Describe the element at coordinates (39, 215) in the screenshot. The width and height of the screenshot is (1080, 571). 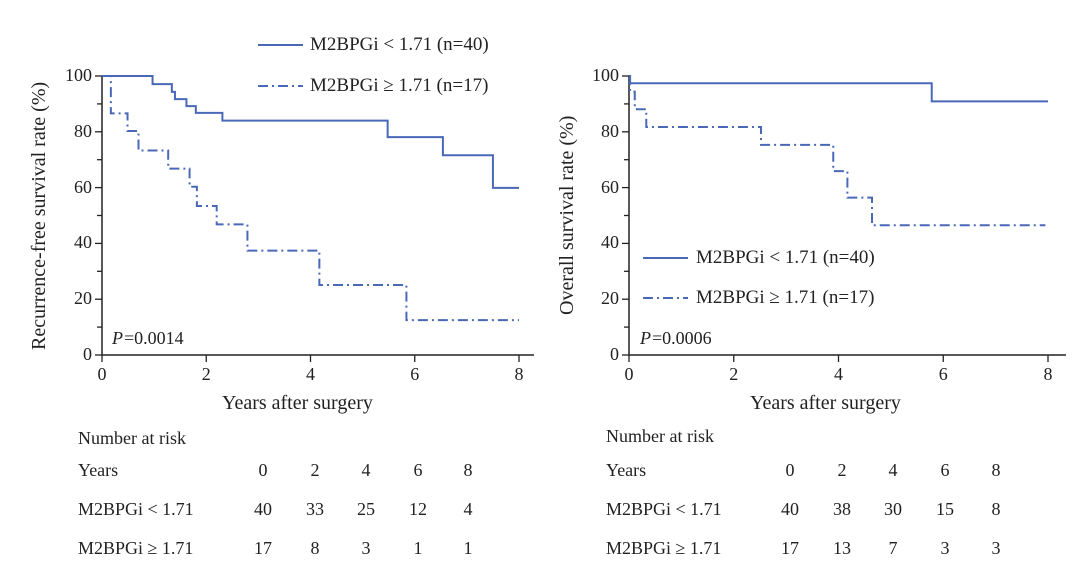
I see `y-axis-label: Recurrence-free survival rate (%)` at that location.